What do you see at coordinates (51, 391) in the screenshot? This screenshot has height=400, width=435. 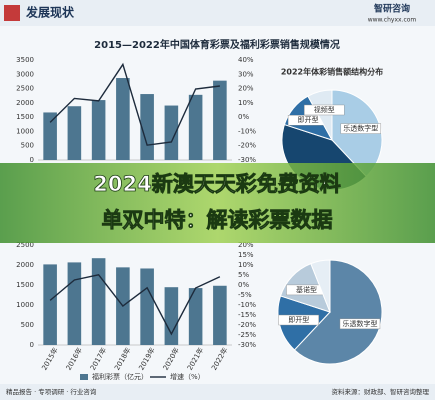 I see `footer-left: 精品报告 · 专项调研 · 行业咨询` at bounding box center [51, 391].